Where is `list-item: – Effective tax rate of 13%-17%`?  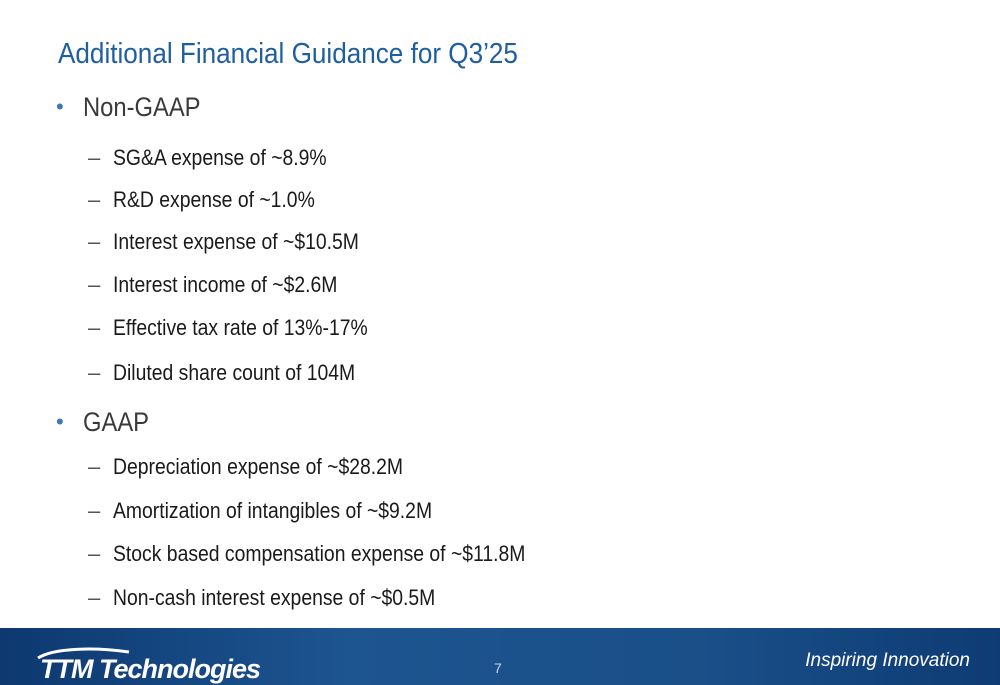 list-item: – Effective tax rate of 13%-17% is located at coordinates (228, 327).